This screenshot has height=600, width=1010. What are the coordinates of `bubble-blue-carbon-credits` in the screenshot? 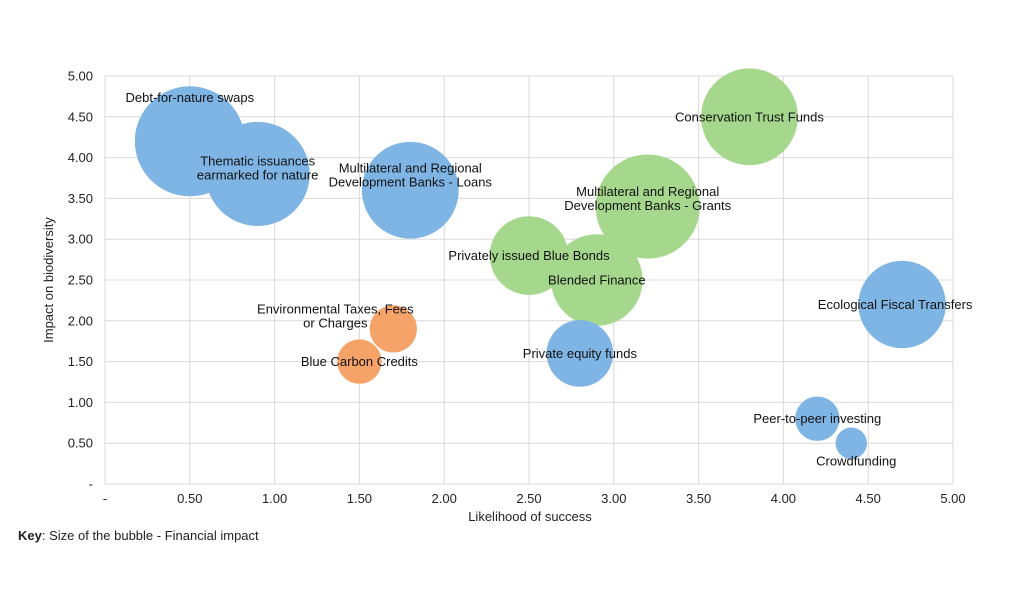 It's located at (359, 361).